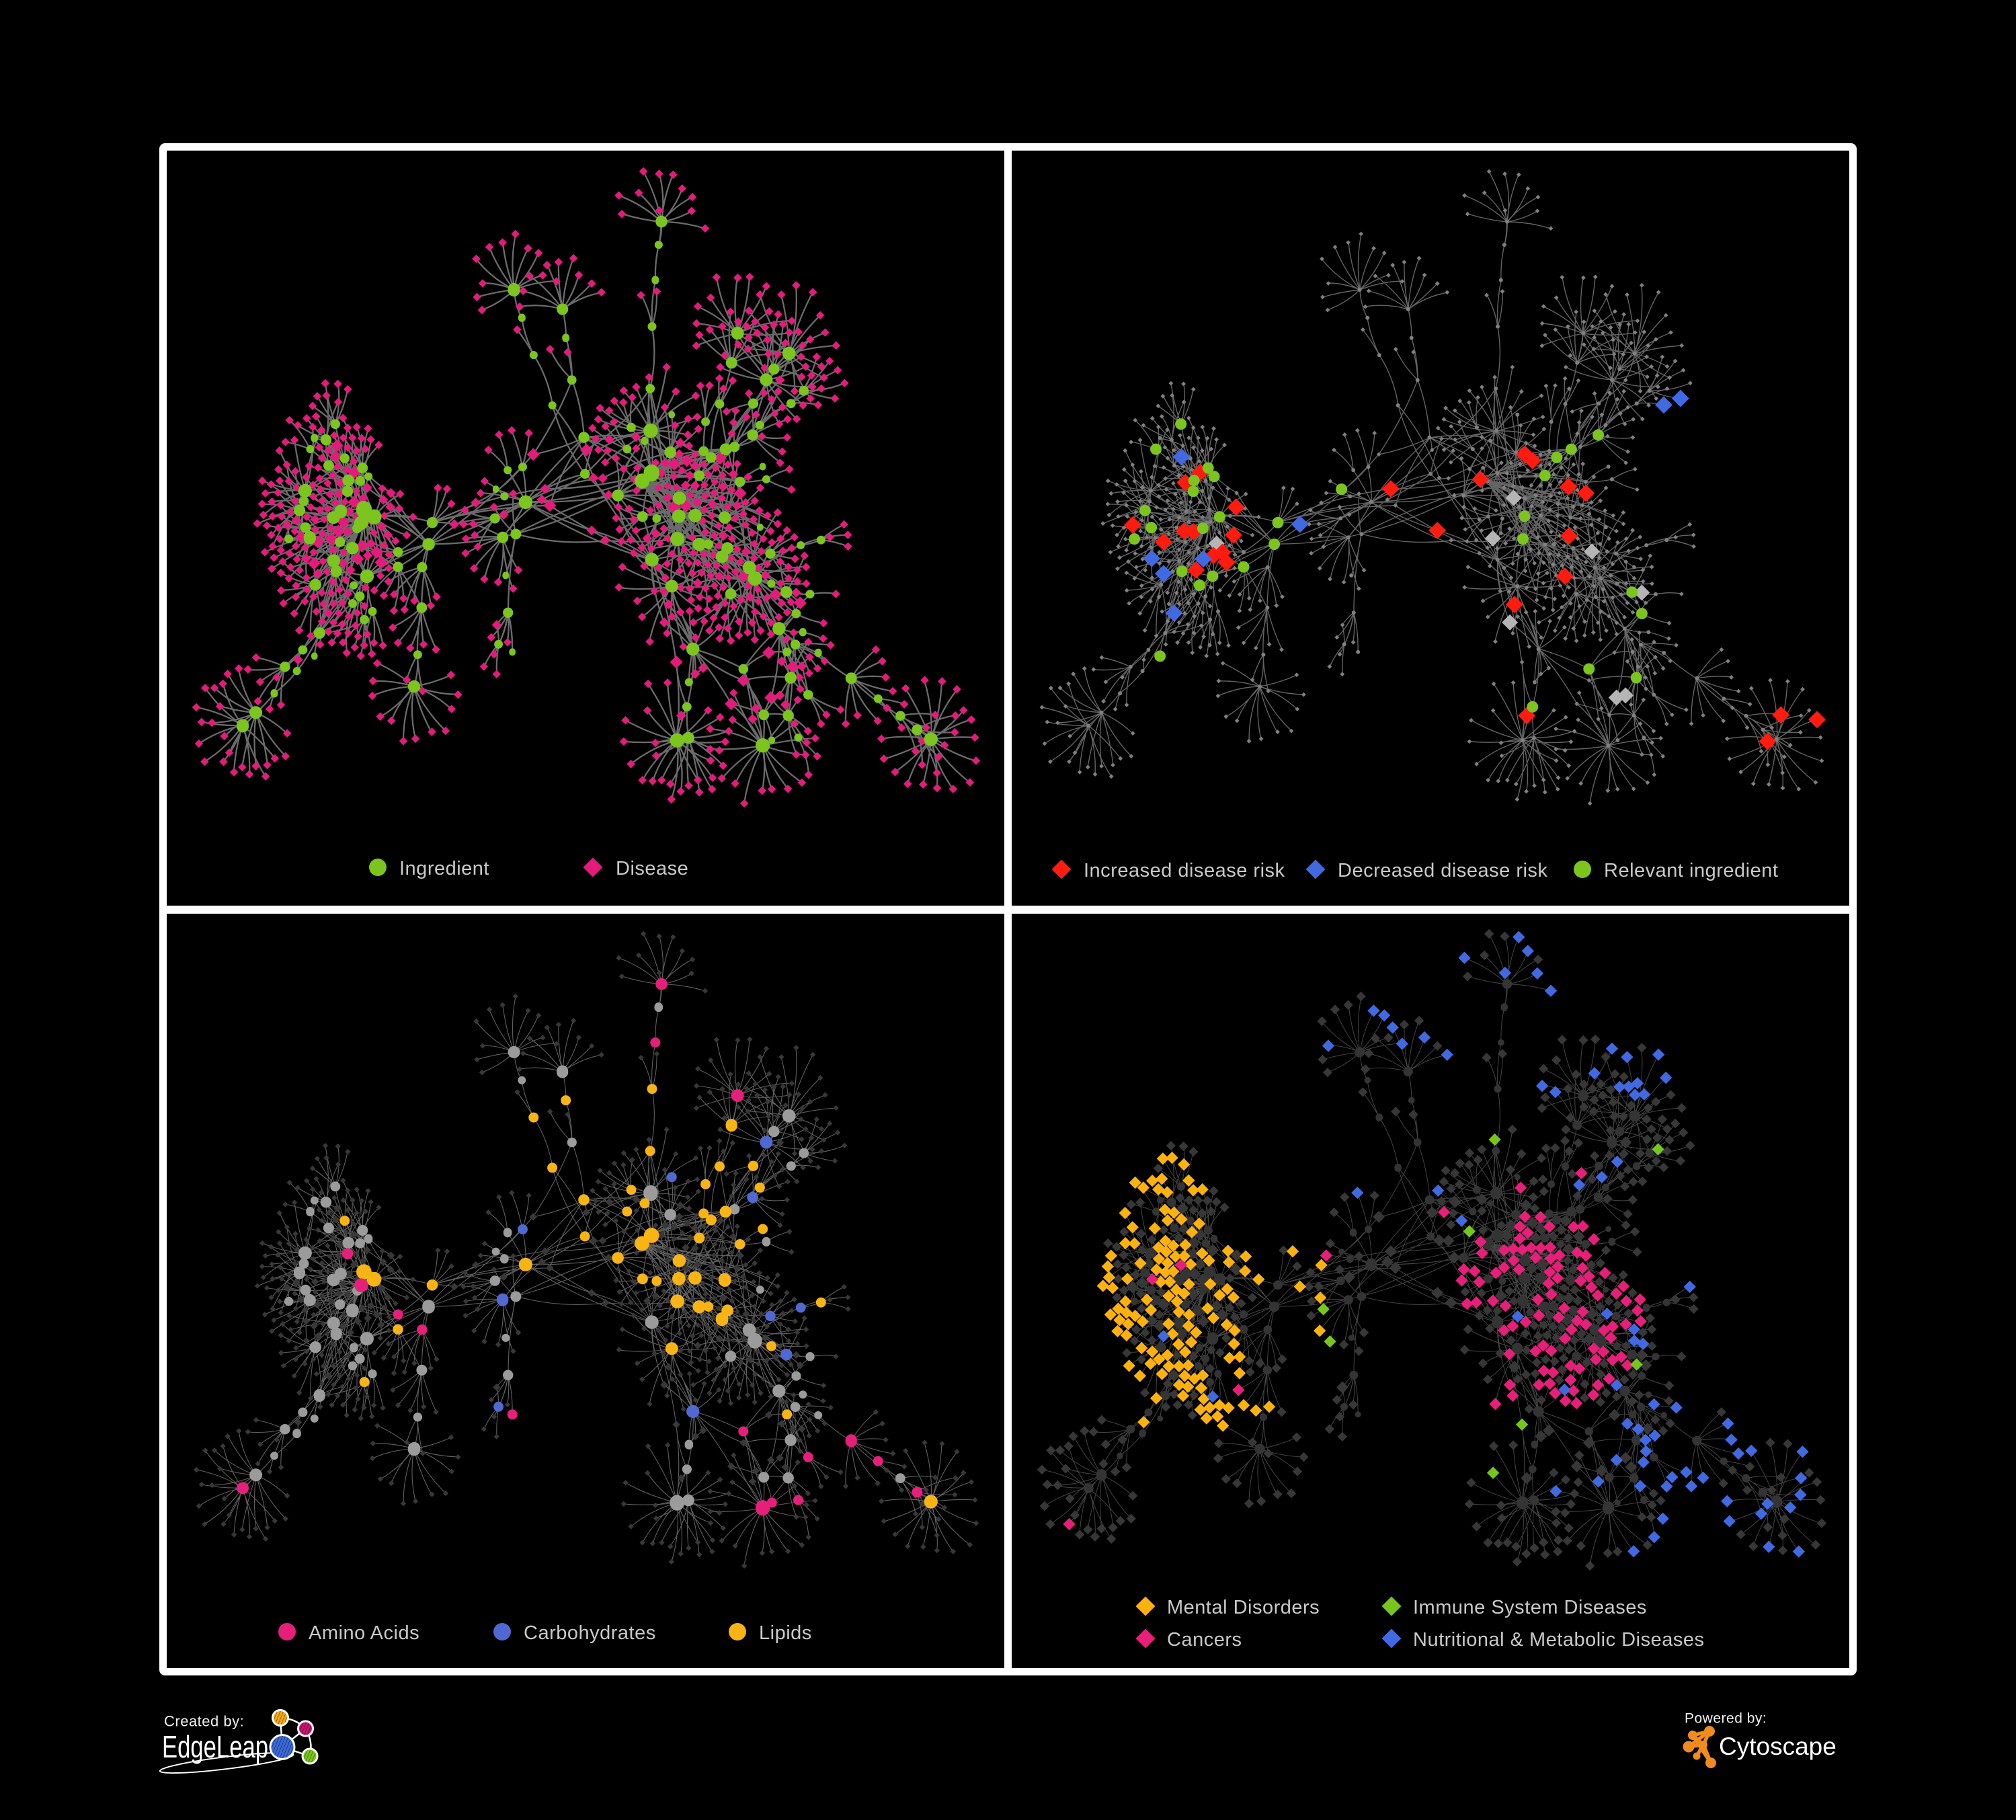 This screenshot has width=2016, height=1820. I want to click on svg-text: Ingredient, so click(444, 868).